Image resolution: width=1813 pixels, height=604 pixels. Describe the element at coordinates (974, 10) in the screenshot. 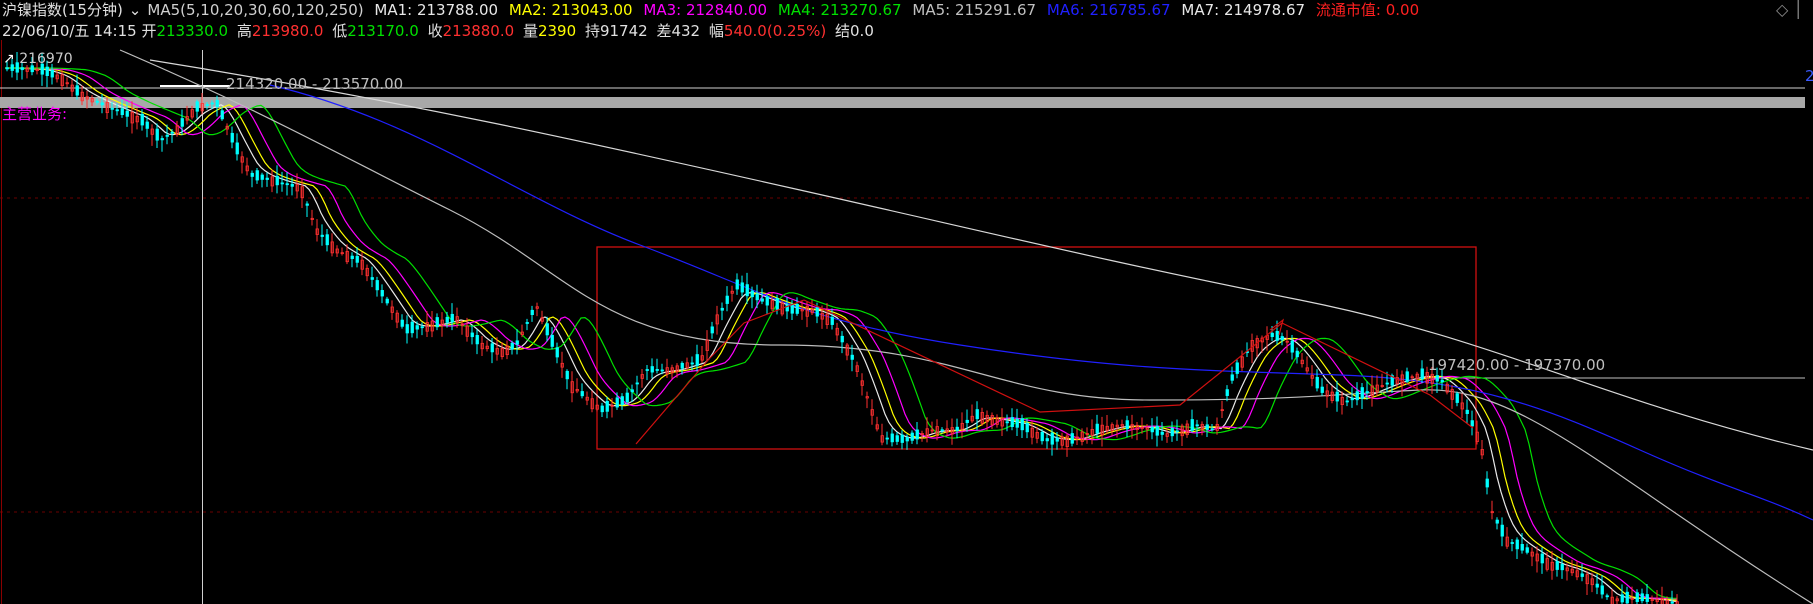

I see `ma5-label: MA5: 215291.67` at that location.